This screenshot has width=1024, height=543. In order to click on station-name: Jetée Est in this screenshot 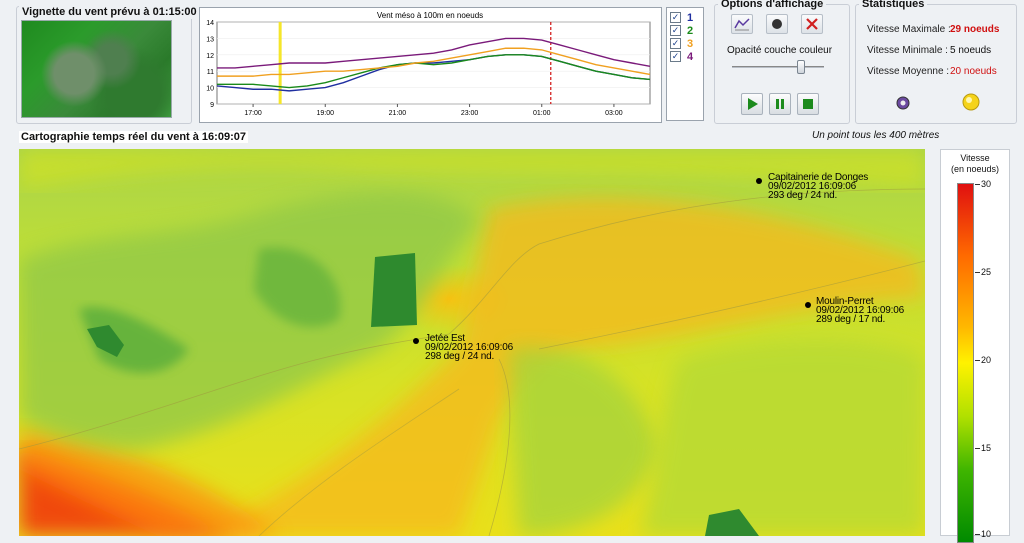, I will do `click(445, 338)`.